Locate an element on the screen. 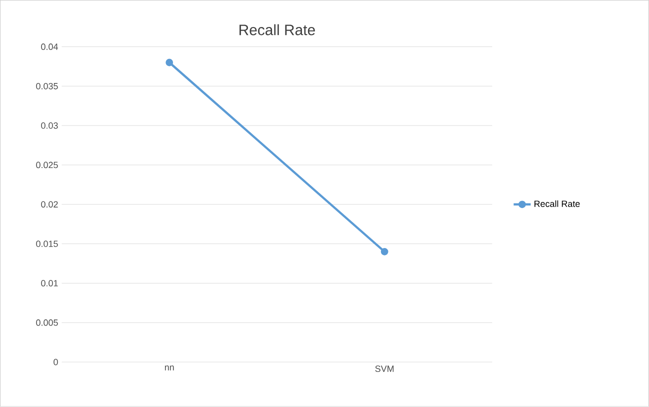 This screenshot has height=407, width=649. y-tick-label: 0.035 is located at coordinates (47, 86).